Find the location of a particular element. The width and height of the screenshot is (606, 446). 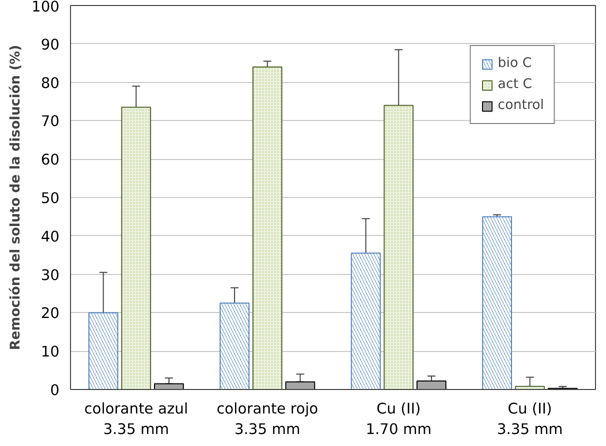

x-tick-label: colorante azul 3.35 mm is located at coordinates (136, 419).